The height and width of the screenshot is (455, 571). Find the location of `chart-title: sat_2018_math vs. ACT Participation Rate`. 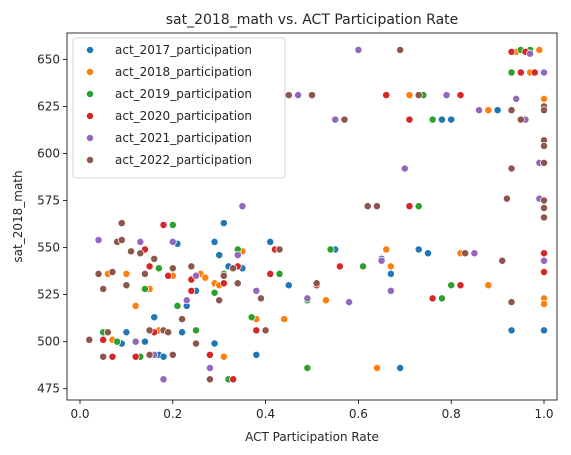

chart-title: sat_2018_math vs. ACT Participation Rate is located at coordinates (312, 20).